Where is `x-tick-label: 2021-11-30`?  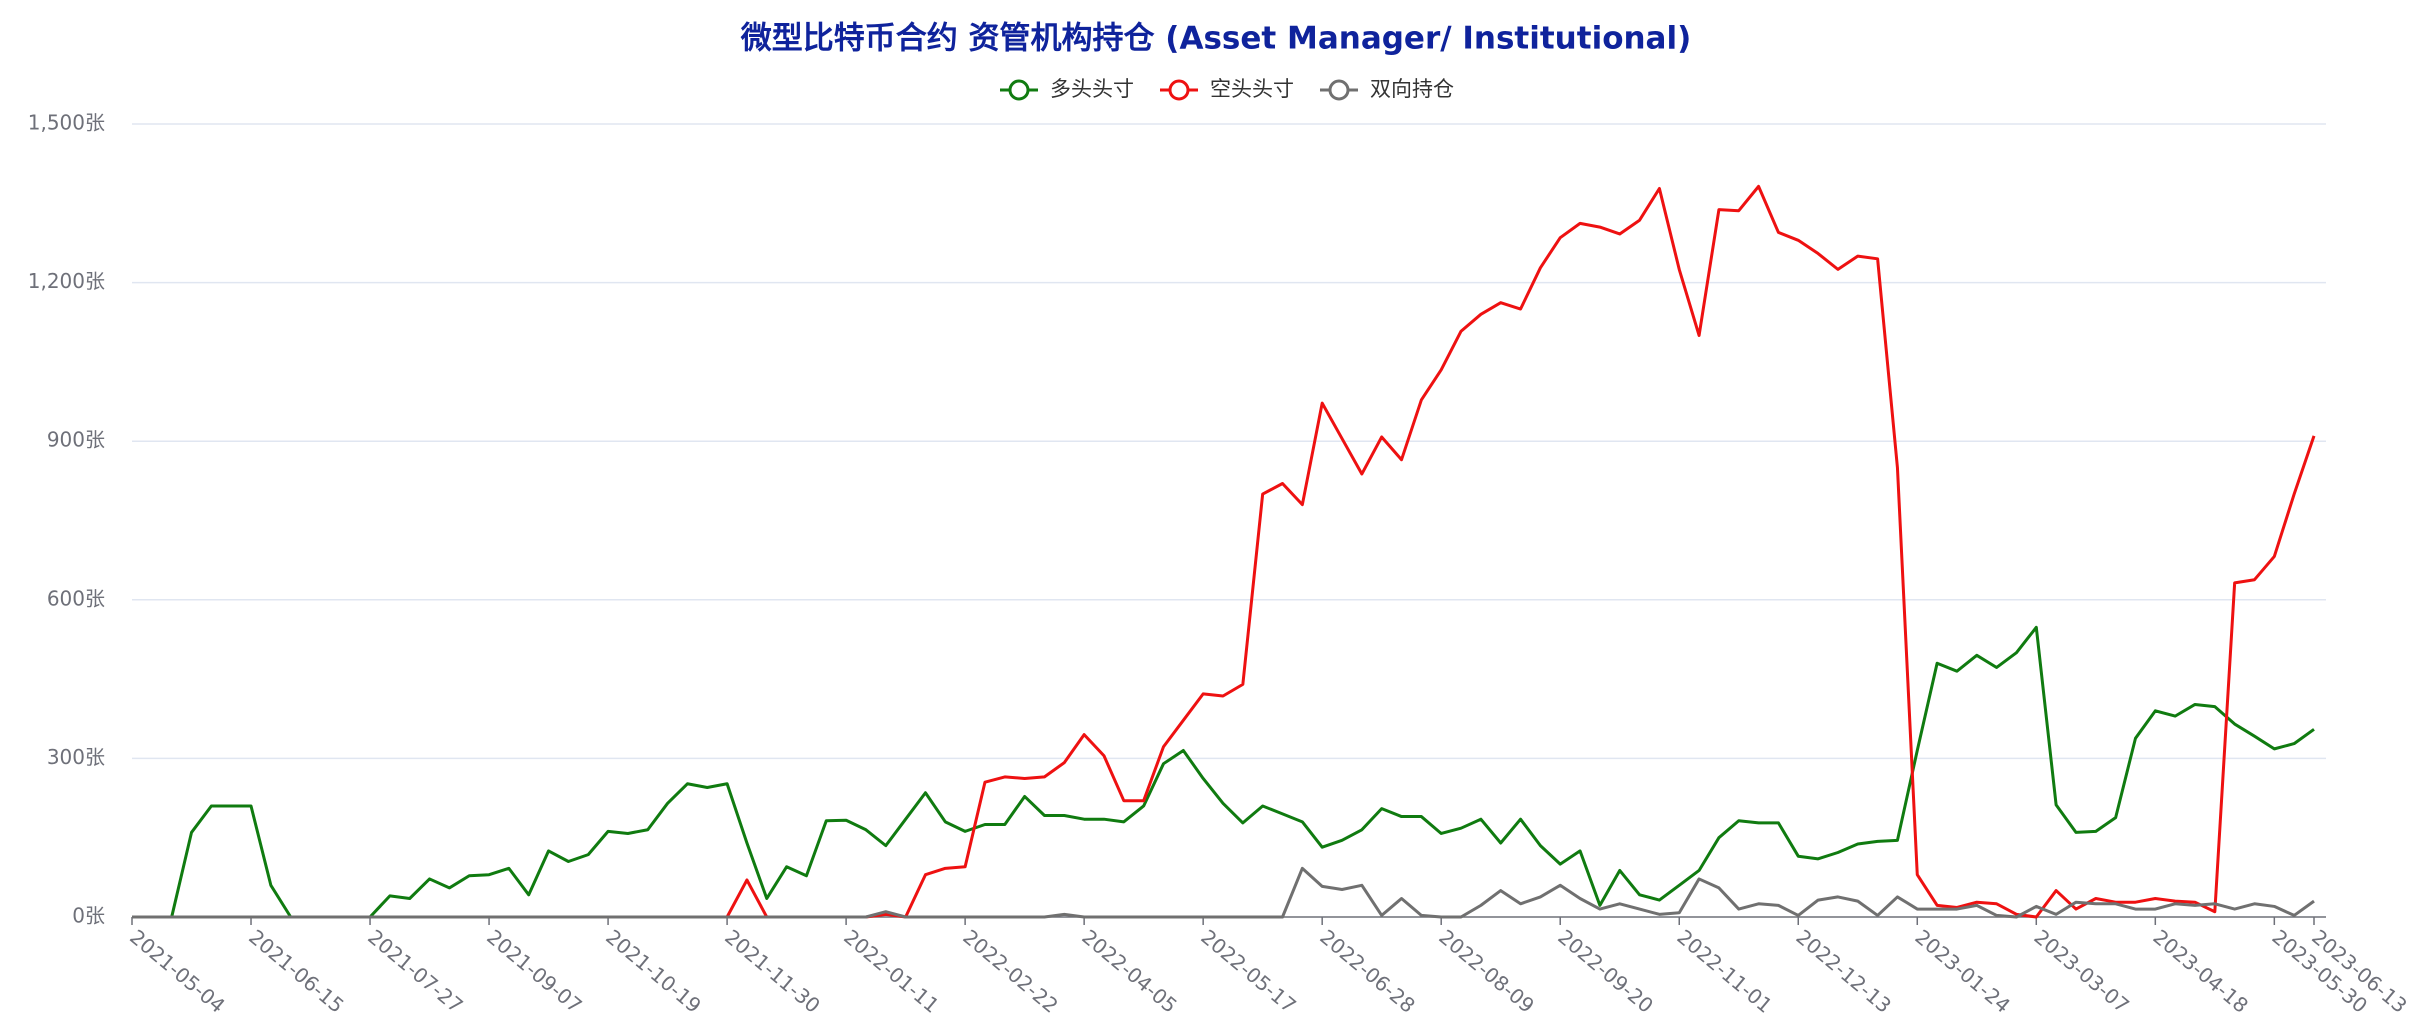 x-tick-label: 2021-11-30 is located at coordinates (772, 971).